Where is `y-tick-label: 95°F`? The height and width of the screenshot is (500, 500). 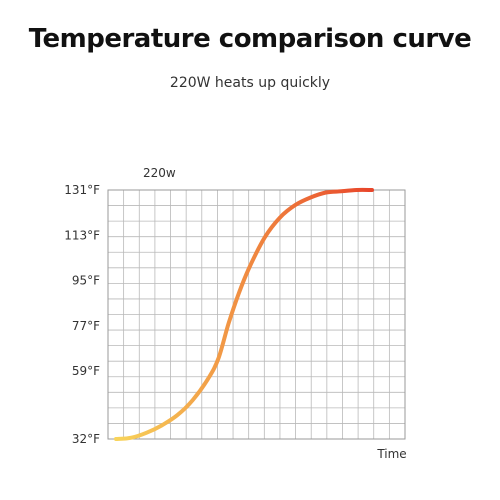 y-tick-label: 95°F is located at coordinates (86, 281).